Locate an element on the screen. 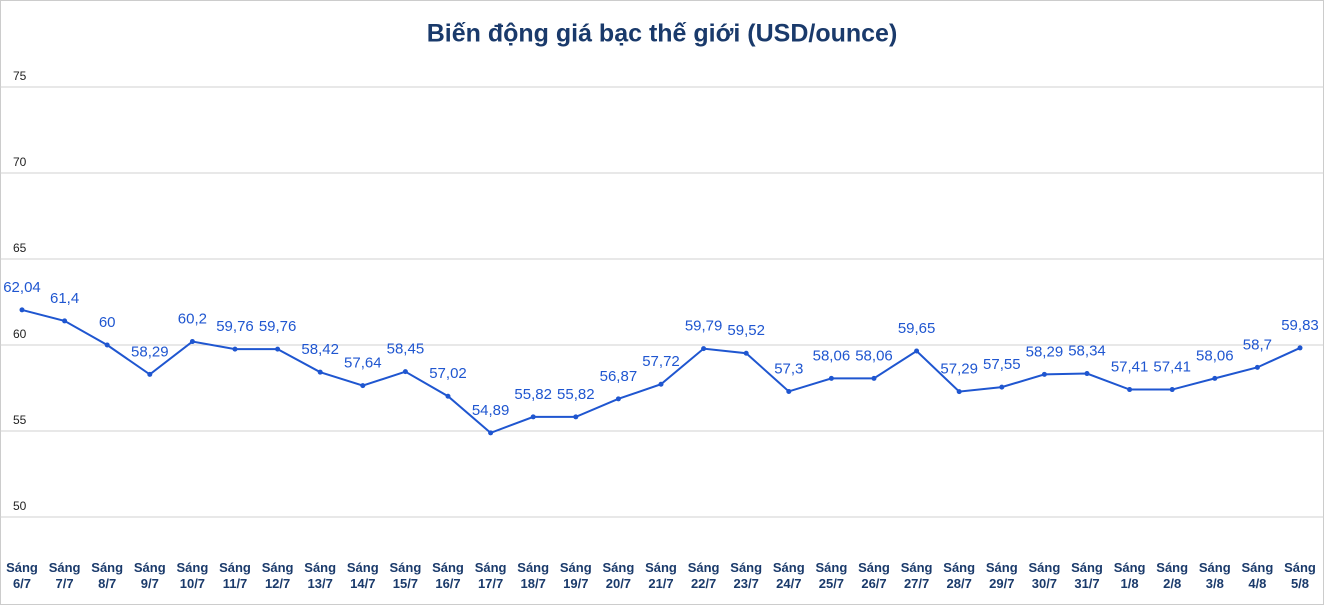 The image size is (1324, 605). y-tick-label: 60 is located at coordinates (20, 334).